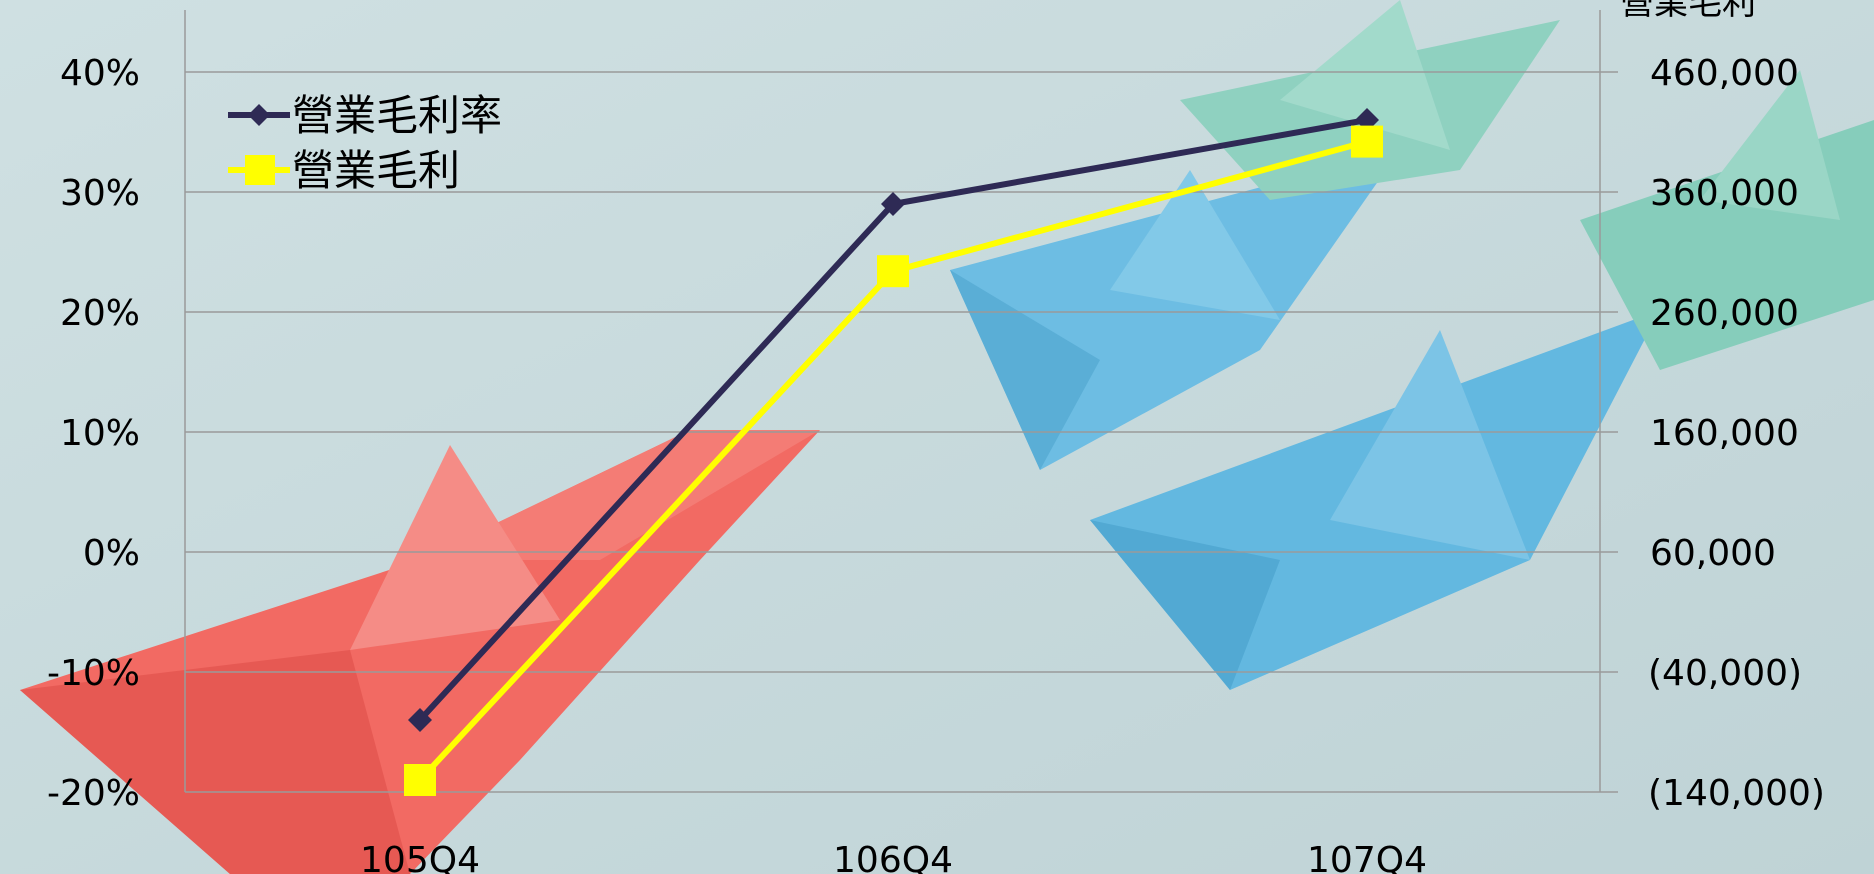  I want to click on legend-label: 營業毛利率, so click(397, 115).